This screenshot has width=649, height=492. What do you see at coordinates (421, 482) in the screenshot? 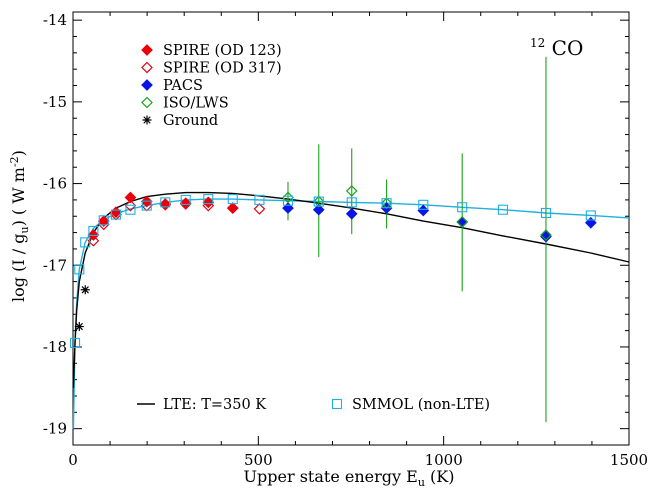
I see `x-axis-title-sub: u` at bounding box center [421, 482].